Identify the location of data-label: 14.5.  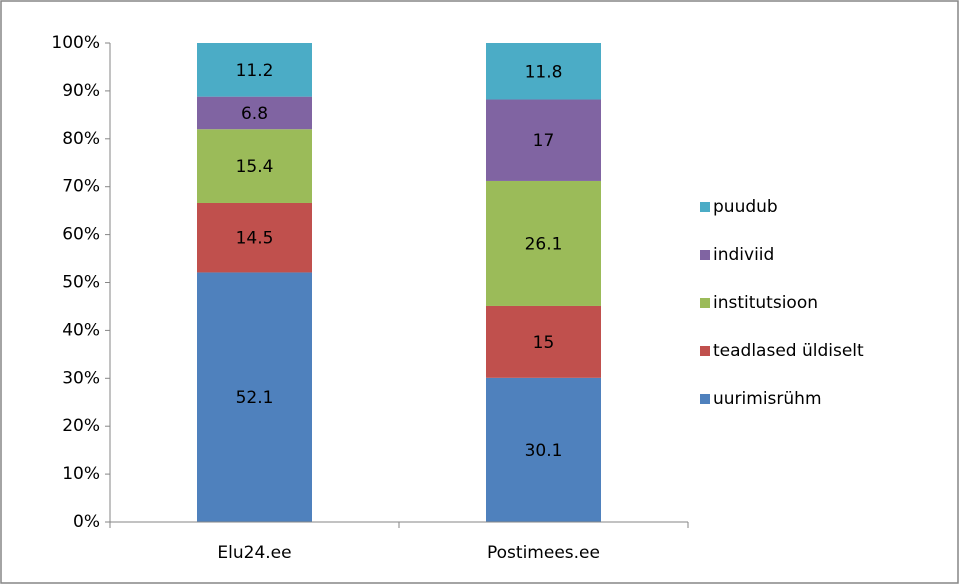
(255, 239).